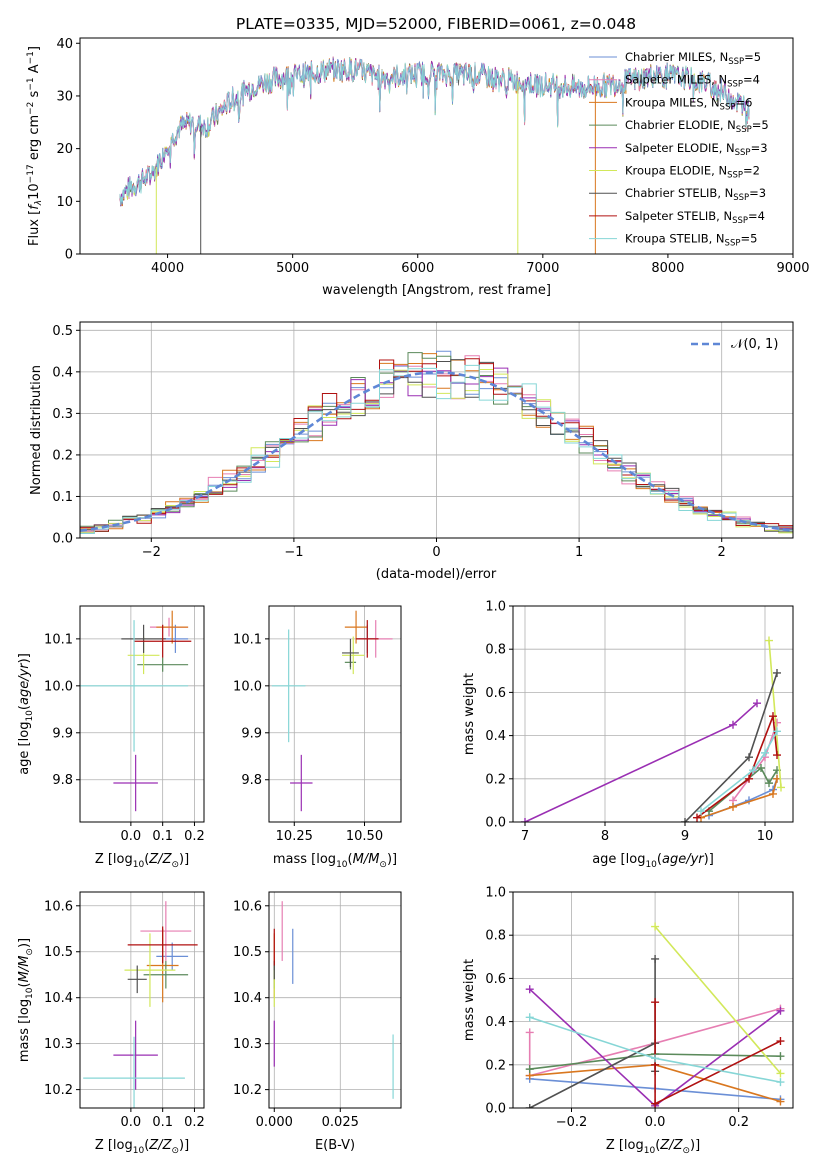  I want to click on legend-label: Kroupa MILES, NSSP=6, so click(688, 103).